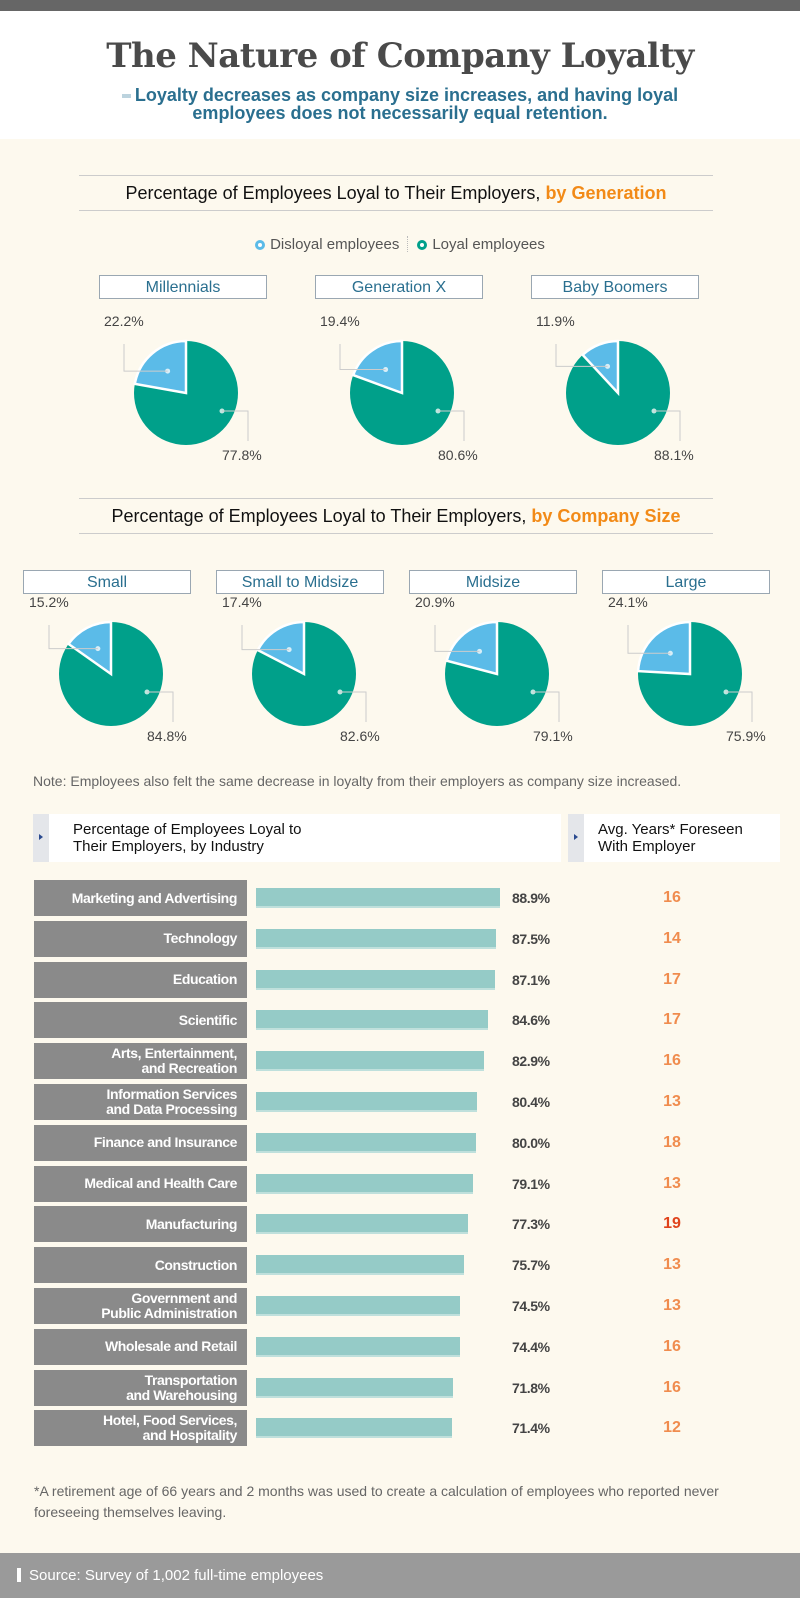 The image size is (800, 1598). What do you see at coordinates (647, 846) in the screenshot?
I see `years-header-line-2: With Employer` at bounding box center [647, 846].